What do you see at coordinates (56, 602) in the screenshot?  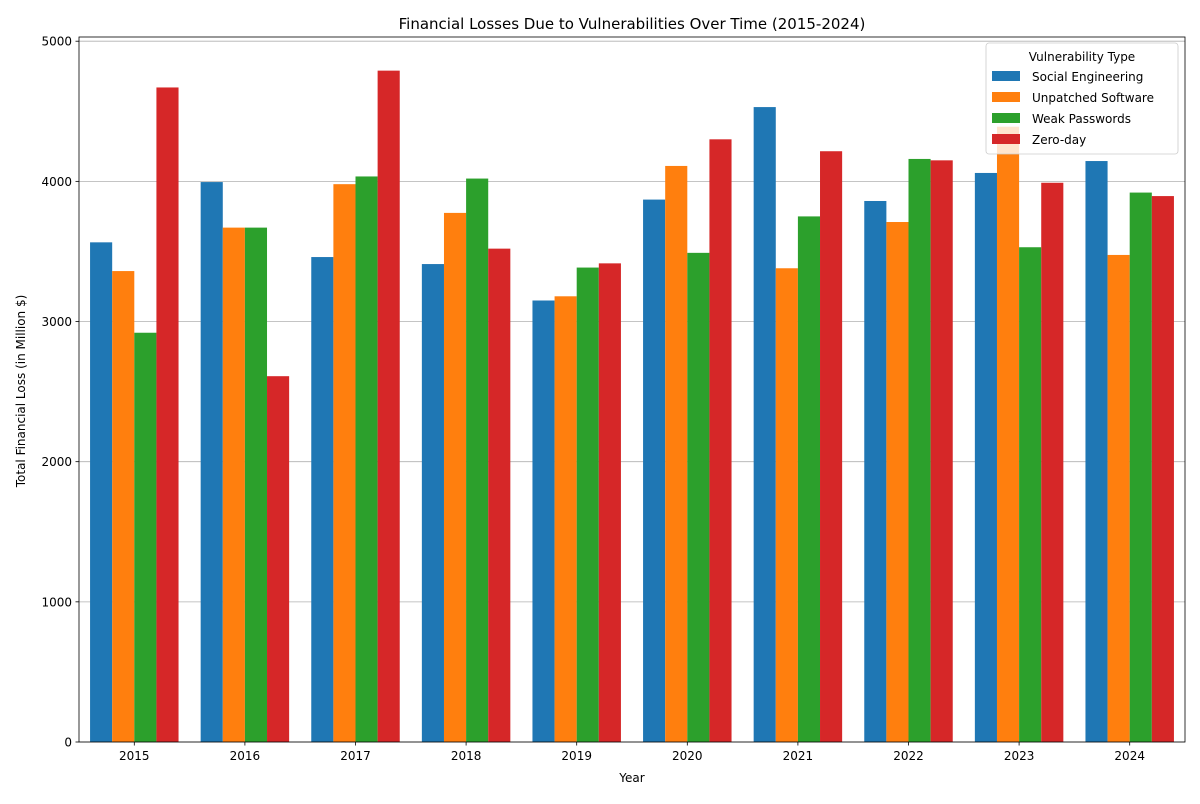 I see `y-tick-label: 1000` at bounding box center [56, 602].